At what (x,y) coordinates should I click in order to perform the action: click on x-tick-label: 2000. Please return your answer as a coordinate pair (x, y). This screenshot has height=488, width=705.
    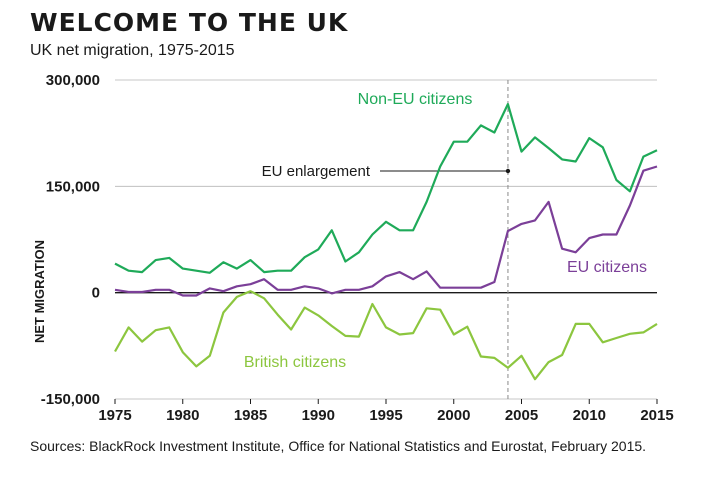
    Looking at the image, I should click on (453, 415).